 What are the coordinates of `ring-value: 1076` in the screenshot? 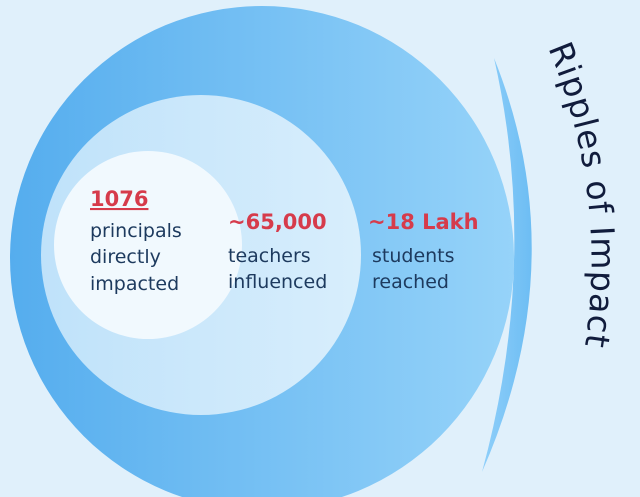 It's located at (119, 199).